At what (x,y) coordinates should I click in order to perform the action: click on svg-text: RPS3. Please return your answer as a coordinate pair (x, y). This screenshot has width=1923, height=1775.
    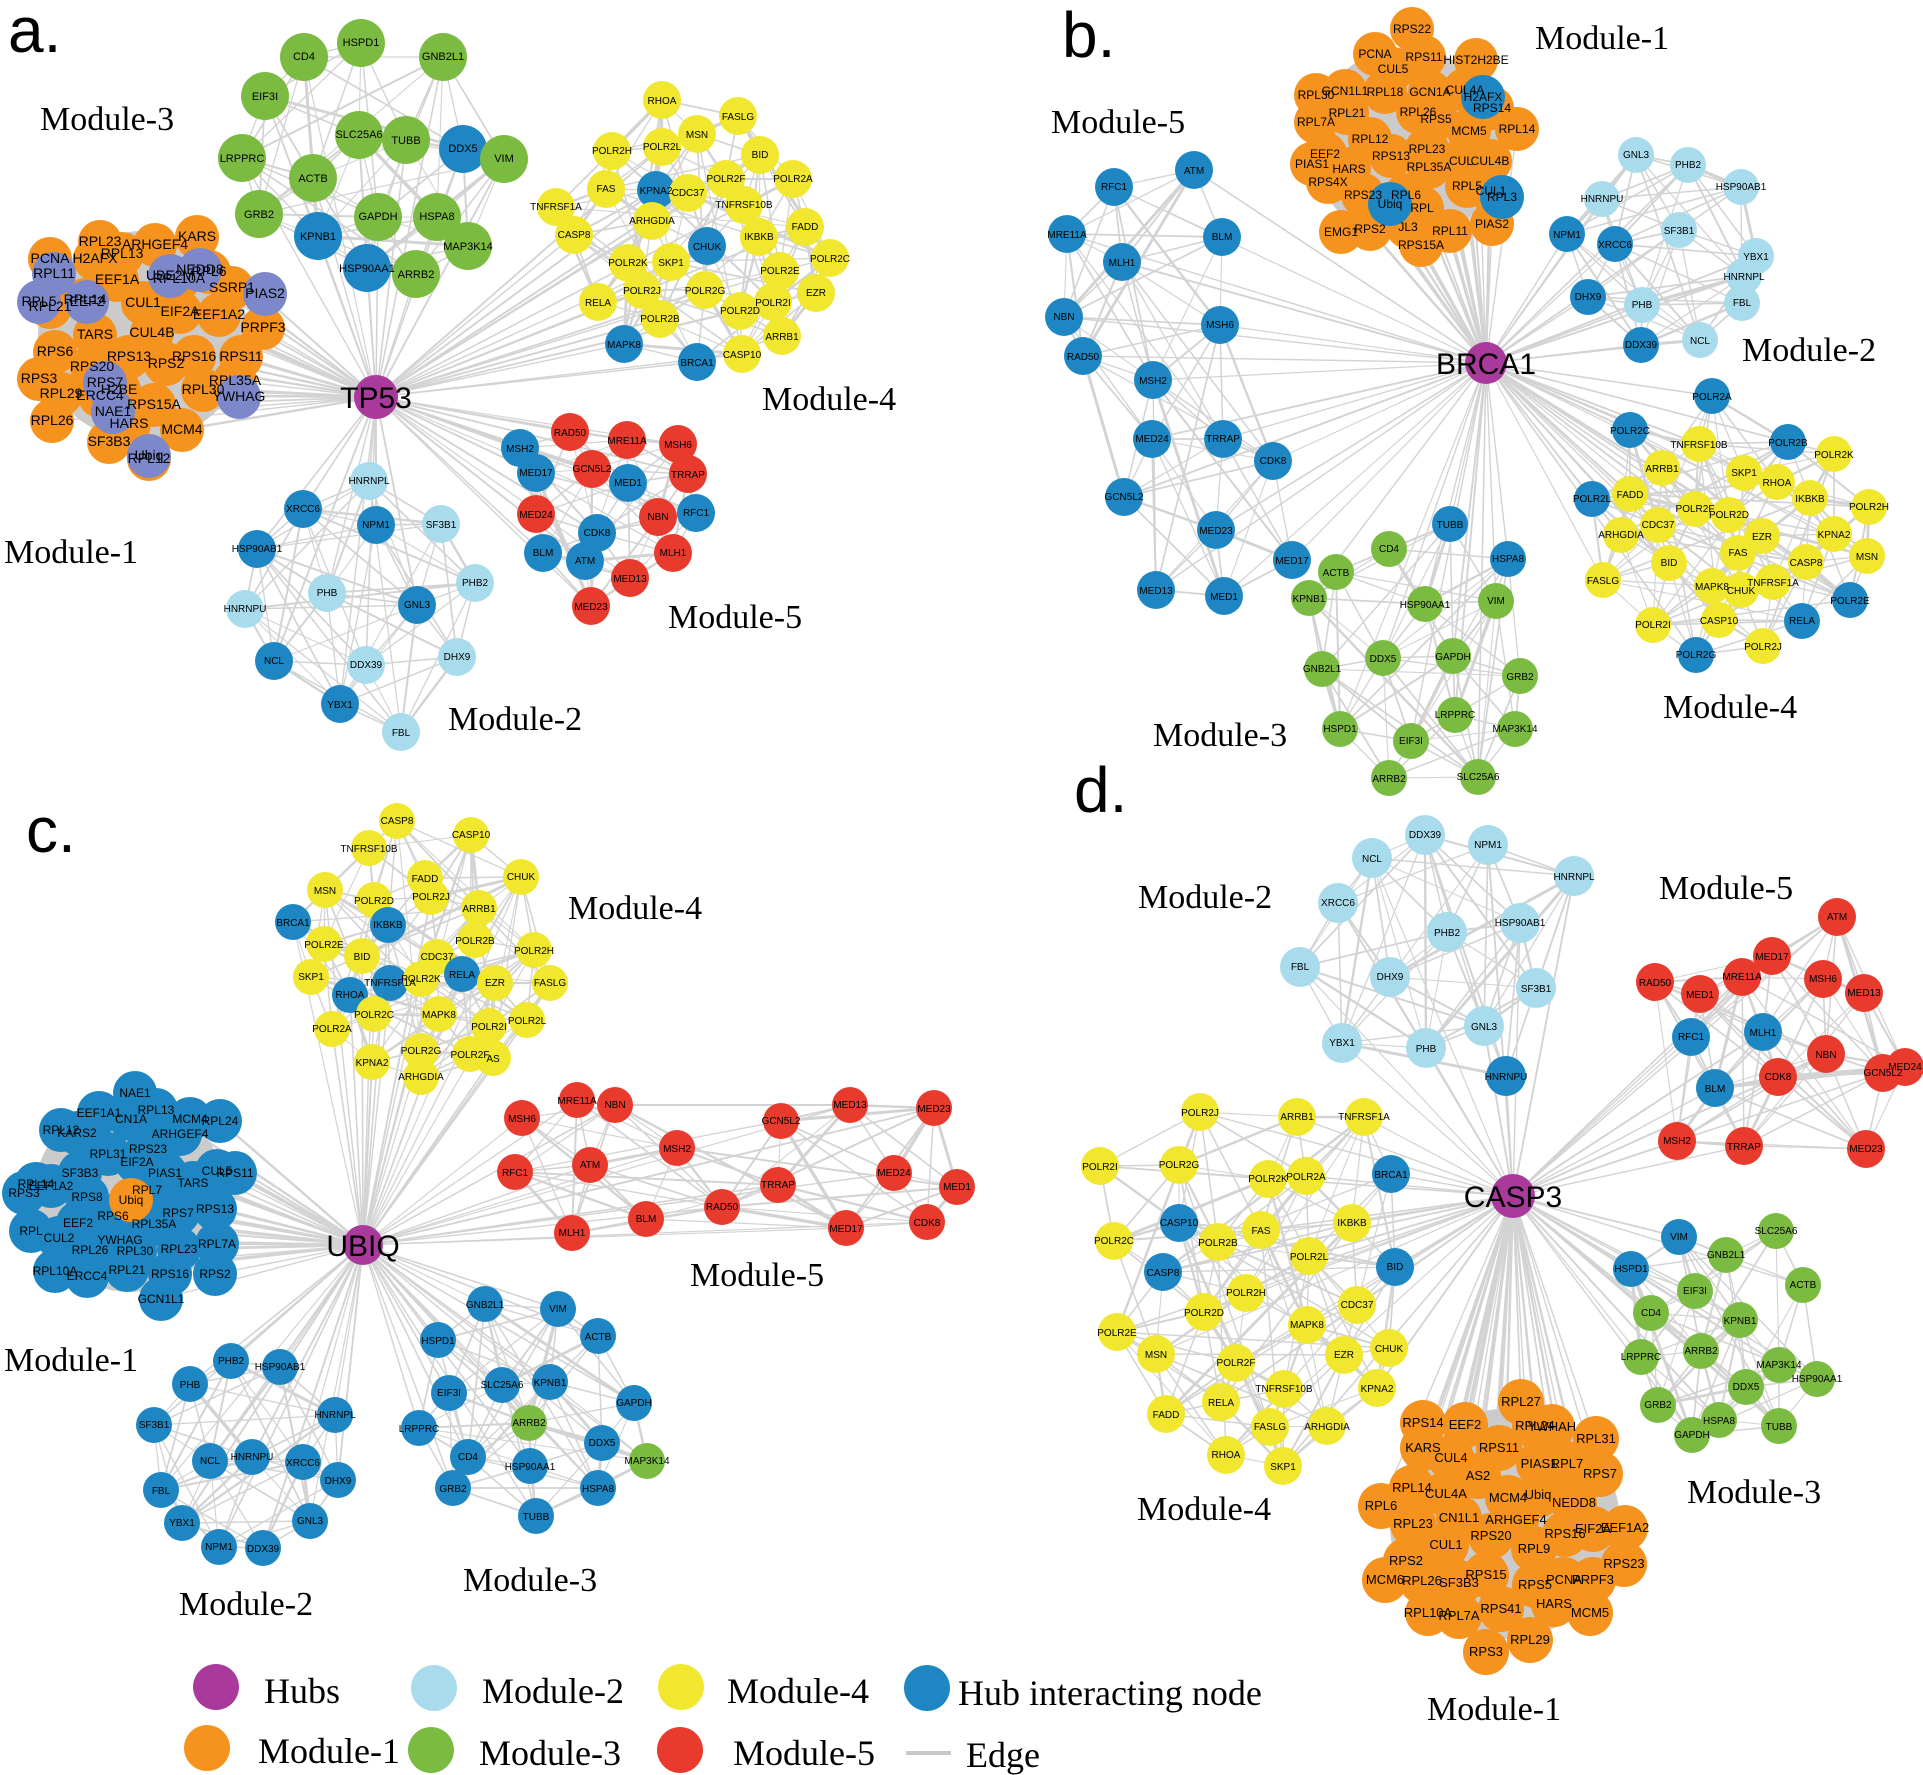
    Looking at the image, I should click on (24, 1193).